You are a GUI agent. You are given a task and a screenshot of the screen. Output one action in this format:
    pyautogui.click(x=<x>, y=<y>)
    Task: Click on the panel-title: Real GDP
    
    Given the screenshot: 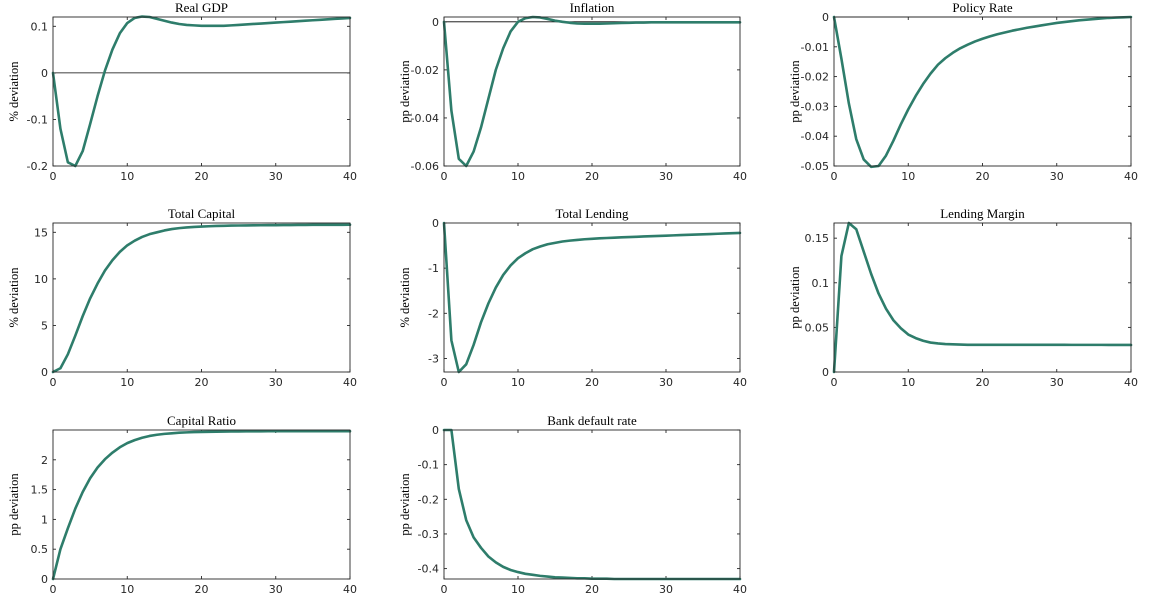 What is the action you would take?
    pyautogui.click(x=201, y=7)
    